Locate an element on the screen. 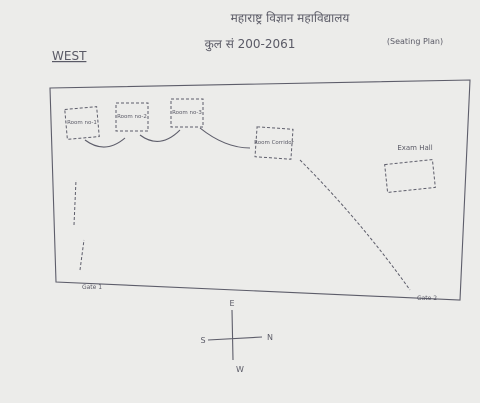  entry-label: Gate 1 is located at coordinates (92, 287).